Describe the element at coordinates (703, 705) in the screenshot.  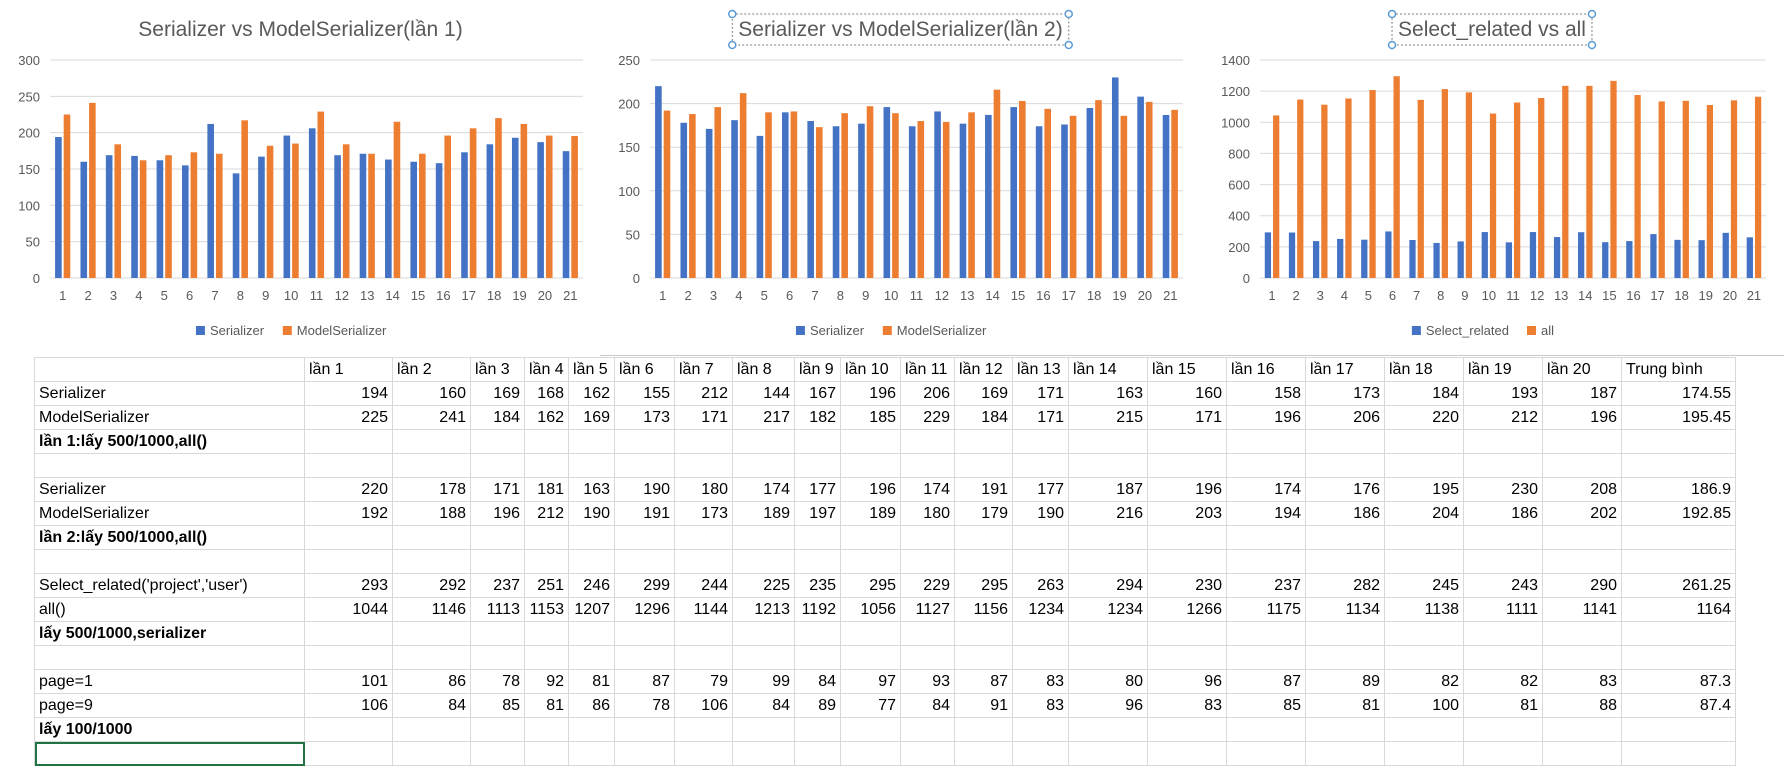
I see `data-cell: 106` at that location.